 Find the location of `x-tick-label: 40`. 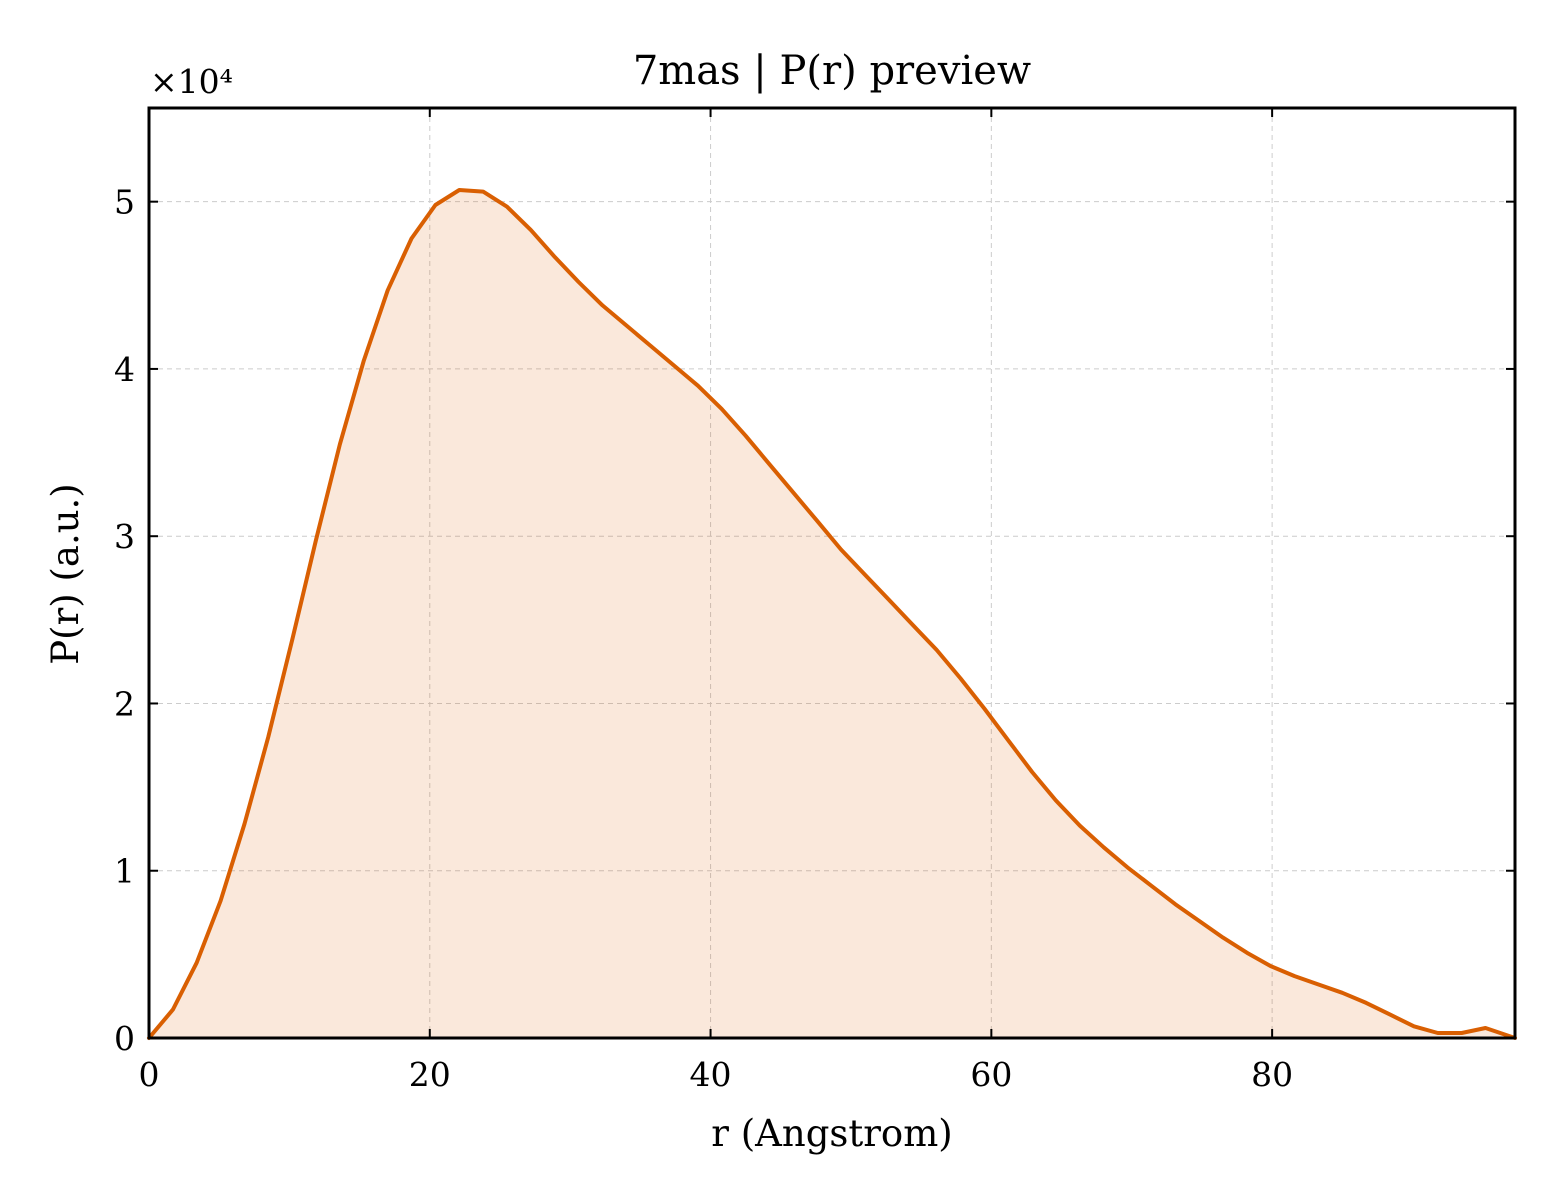

x-tick-label: 40 is located at coordinates (711, 1074).